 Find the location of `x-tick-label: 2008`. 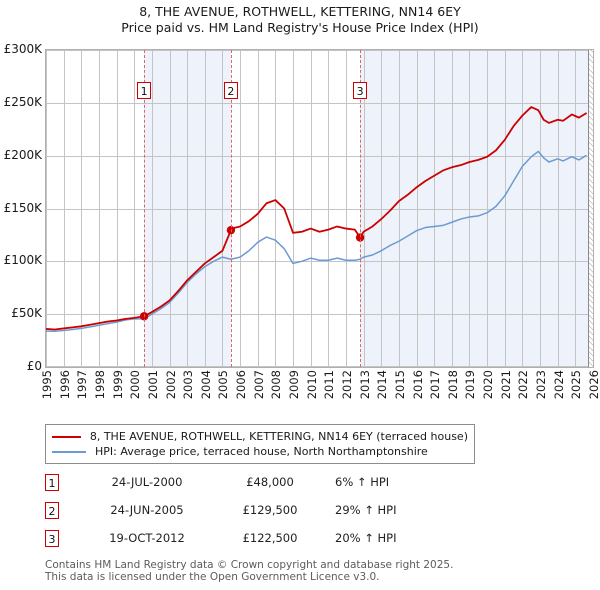

x-tick-label: 2008 is located at coordinates (276, 385).